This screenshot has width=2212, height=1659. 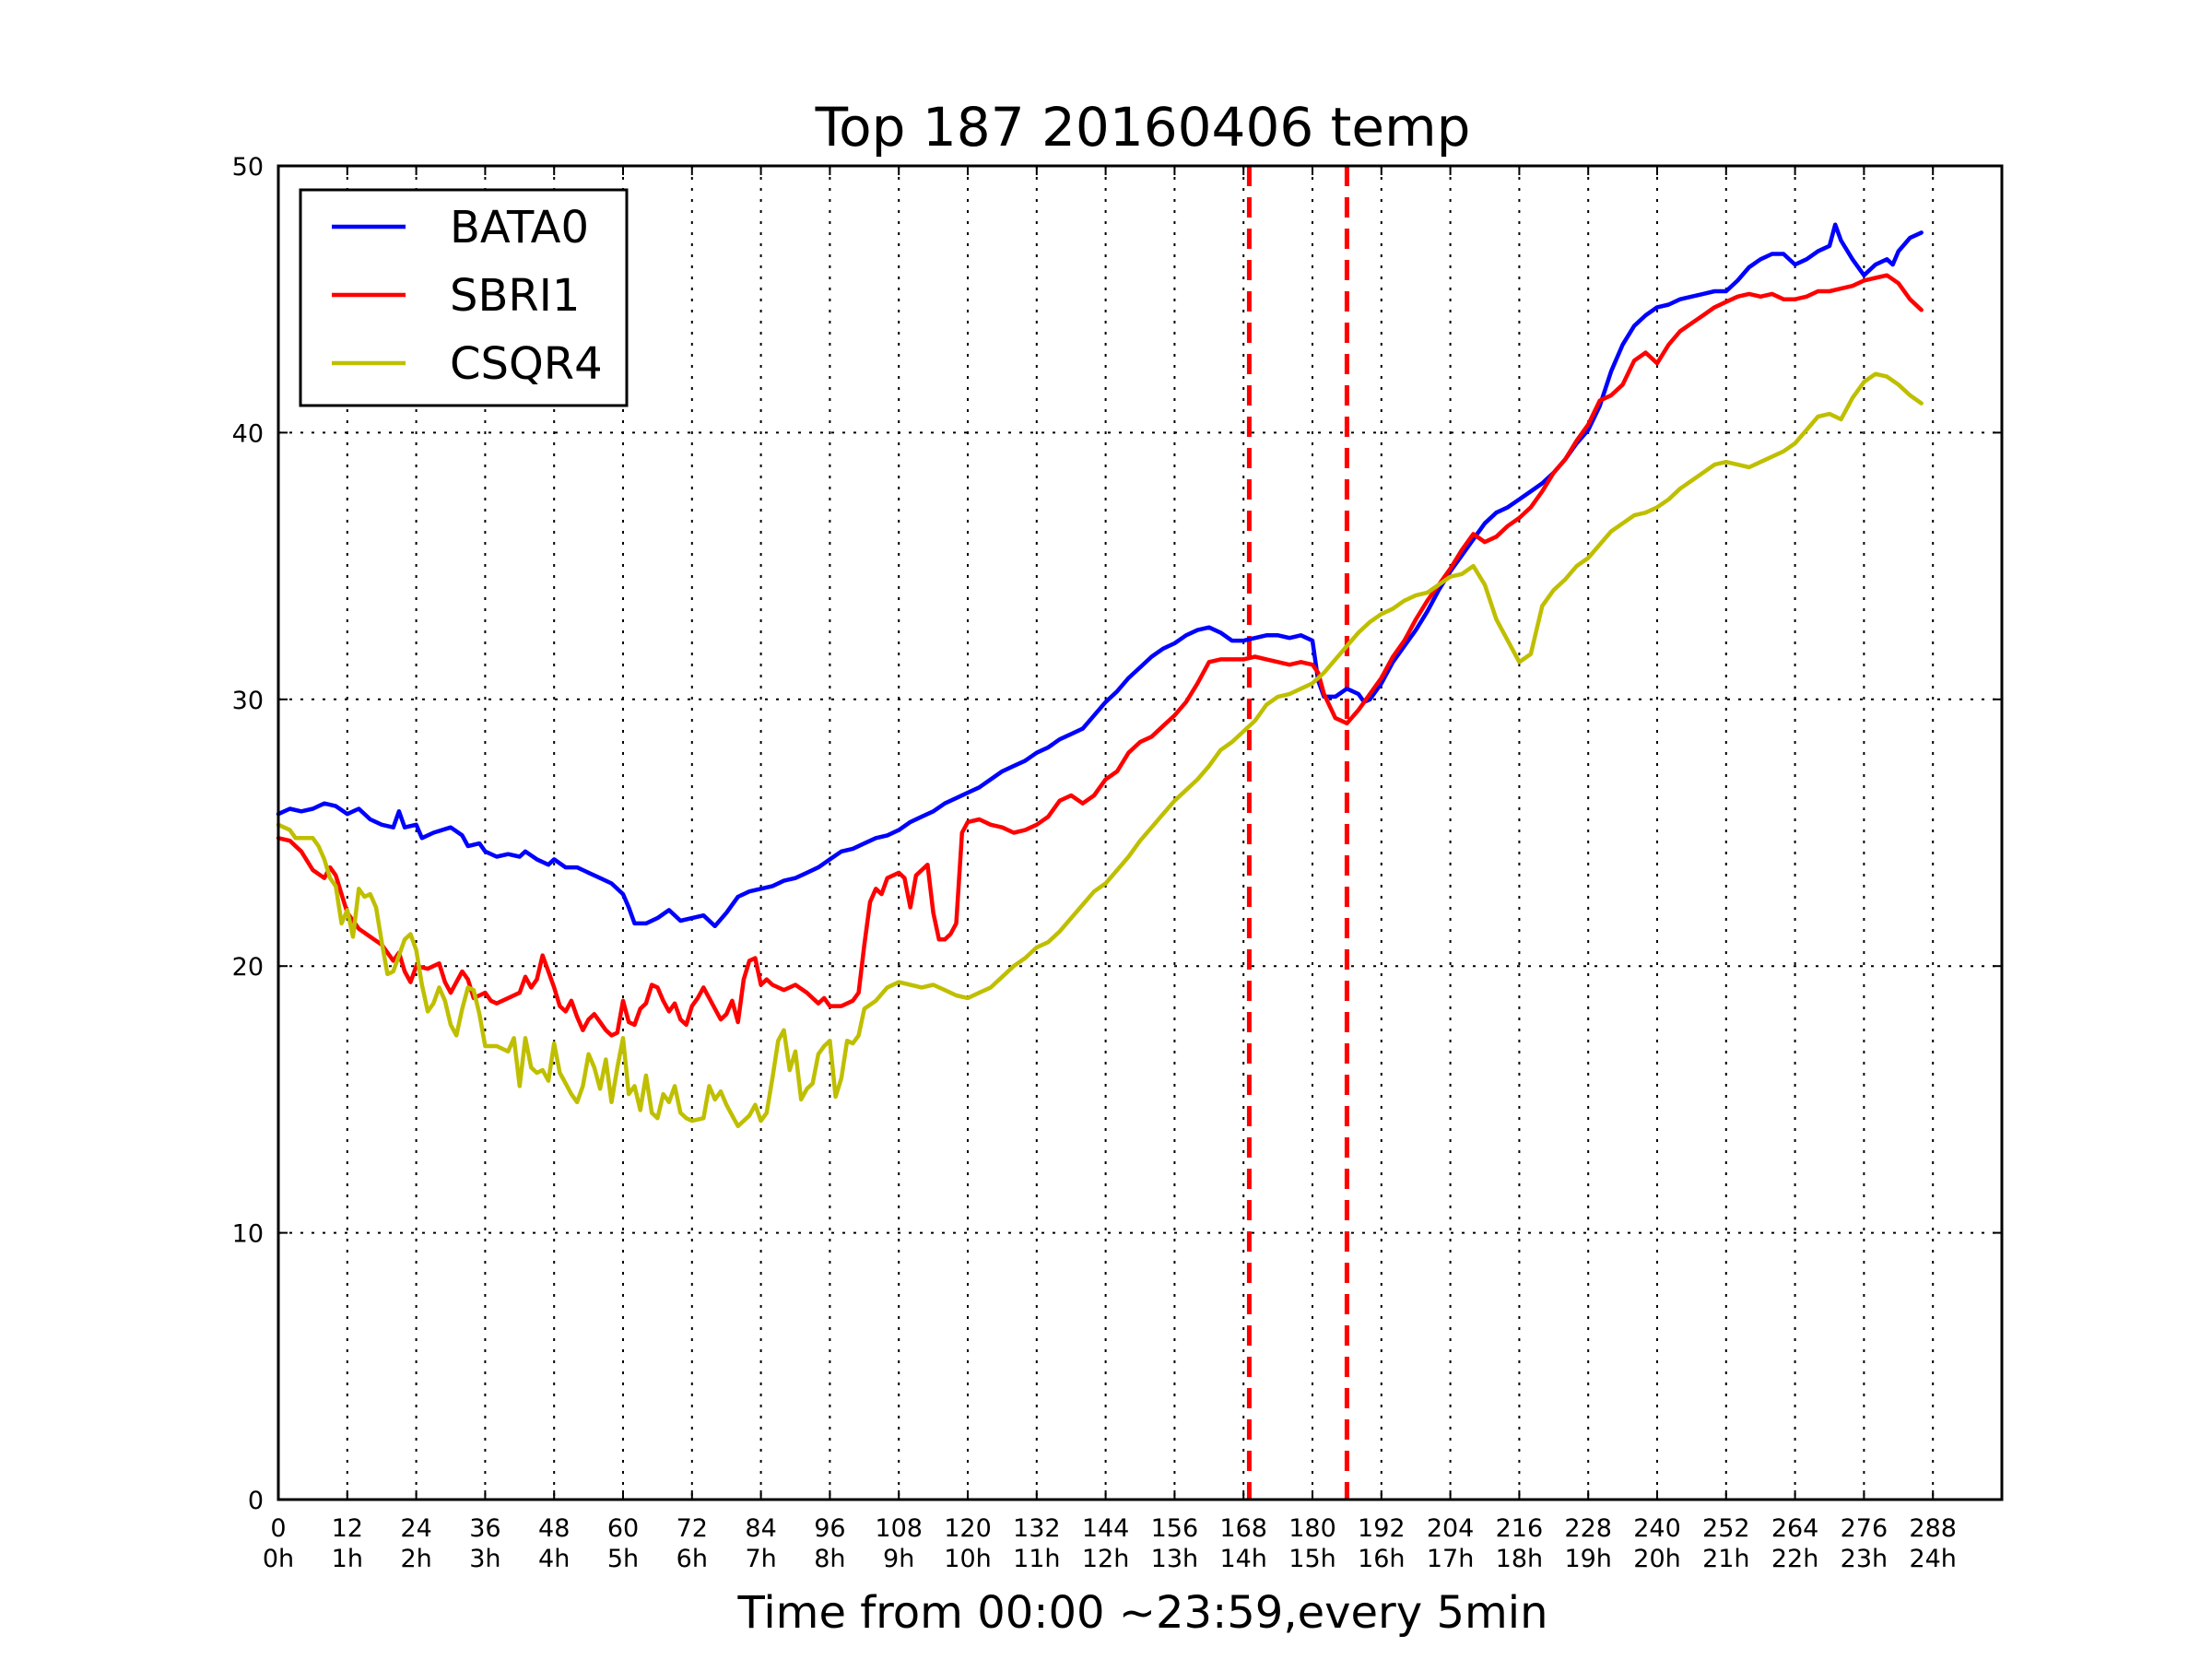 What do you see at coordinates (554, 1559) in the screenshot?
I see `x-tick-label-hour: 4h` at bounding box center [554, 1559].